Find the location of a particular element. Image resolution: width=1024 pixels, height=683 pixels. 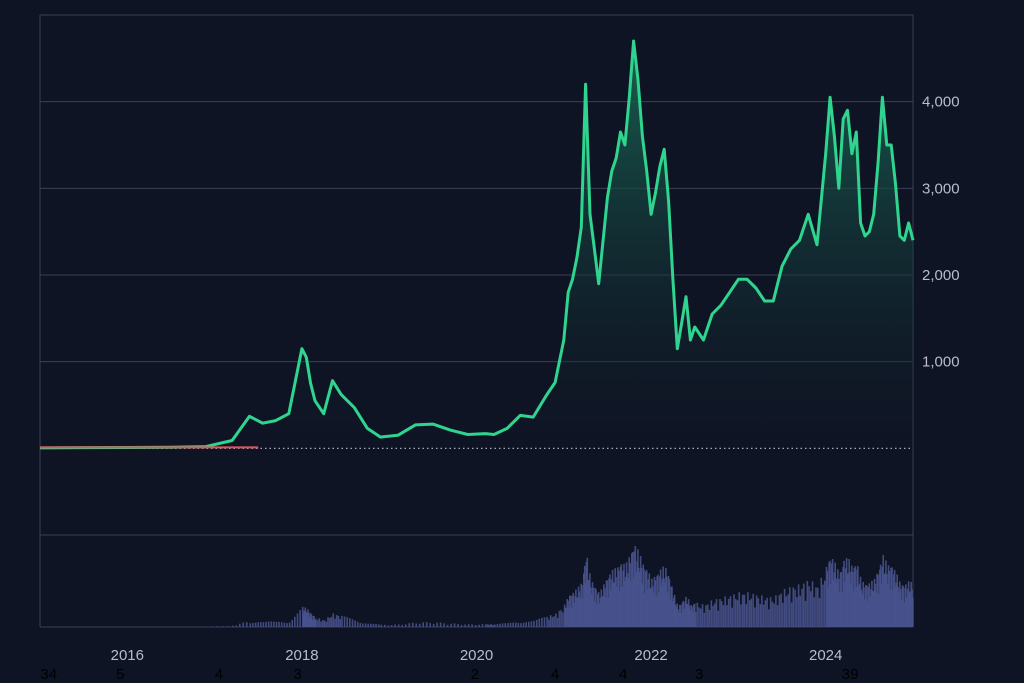

y-tick-label: 4,000 is located at coordinates (941, 102).